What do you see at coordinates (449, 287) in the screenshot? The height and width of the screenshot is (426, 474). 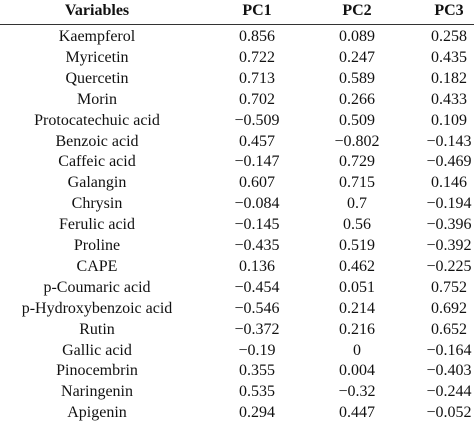 I see `loading-value: 0.752` at bounding box center [449, 287].